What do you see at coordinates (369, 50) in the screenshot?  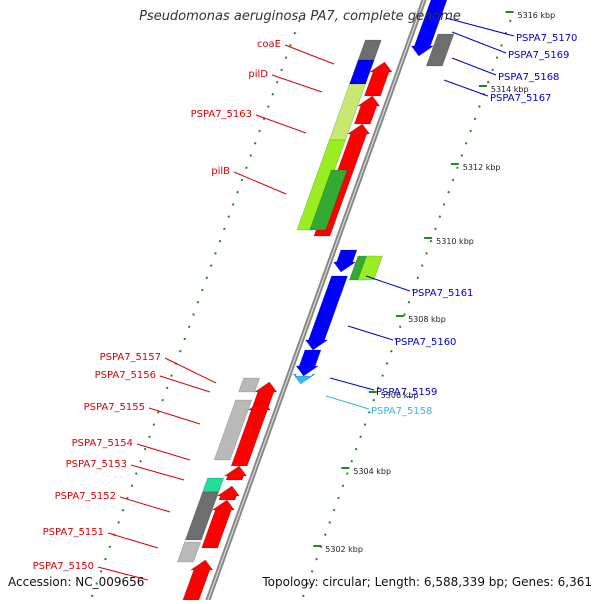 I see `feature-coae-block` at bounding box center [369, 50].